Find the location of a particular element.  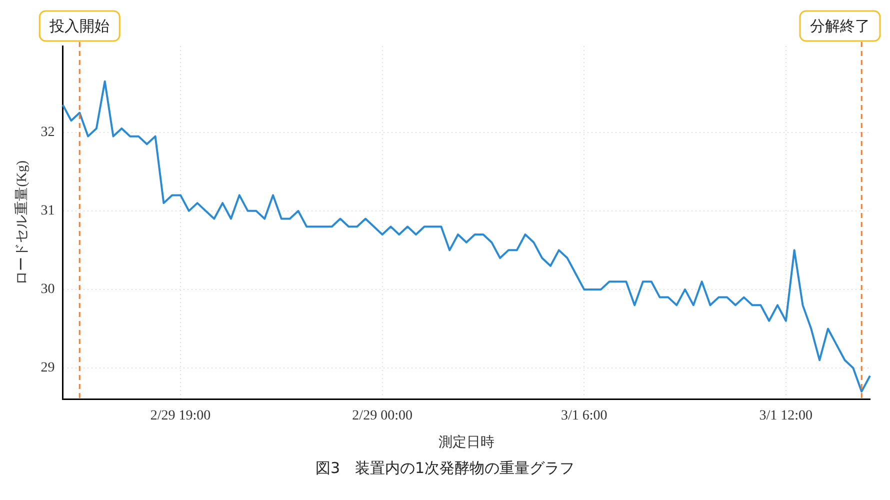

caption: 図3 装置内の1次発酵物の重量グラフ is located at coordinates (445, 468).